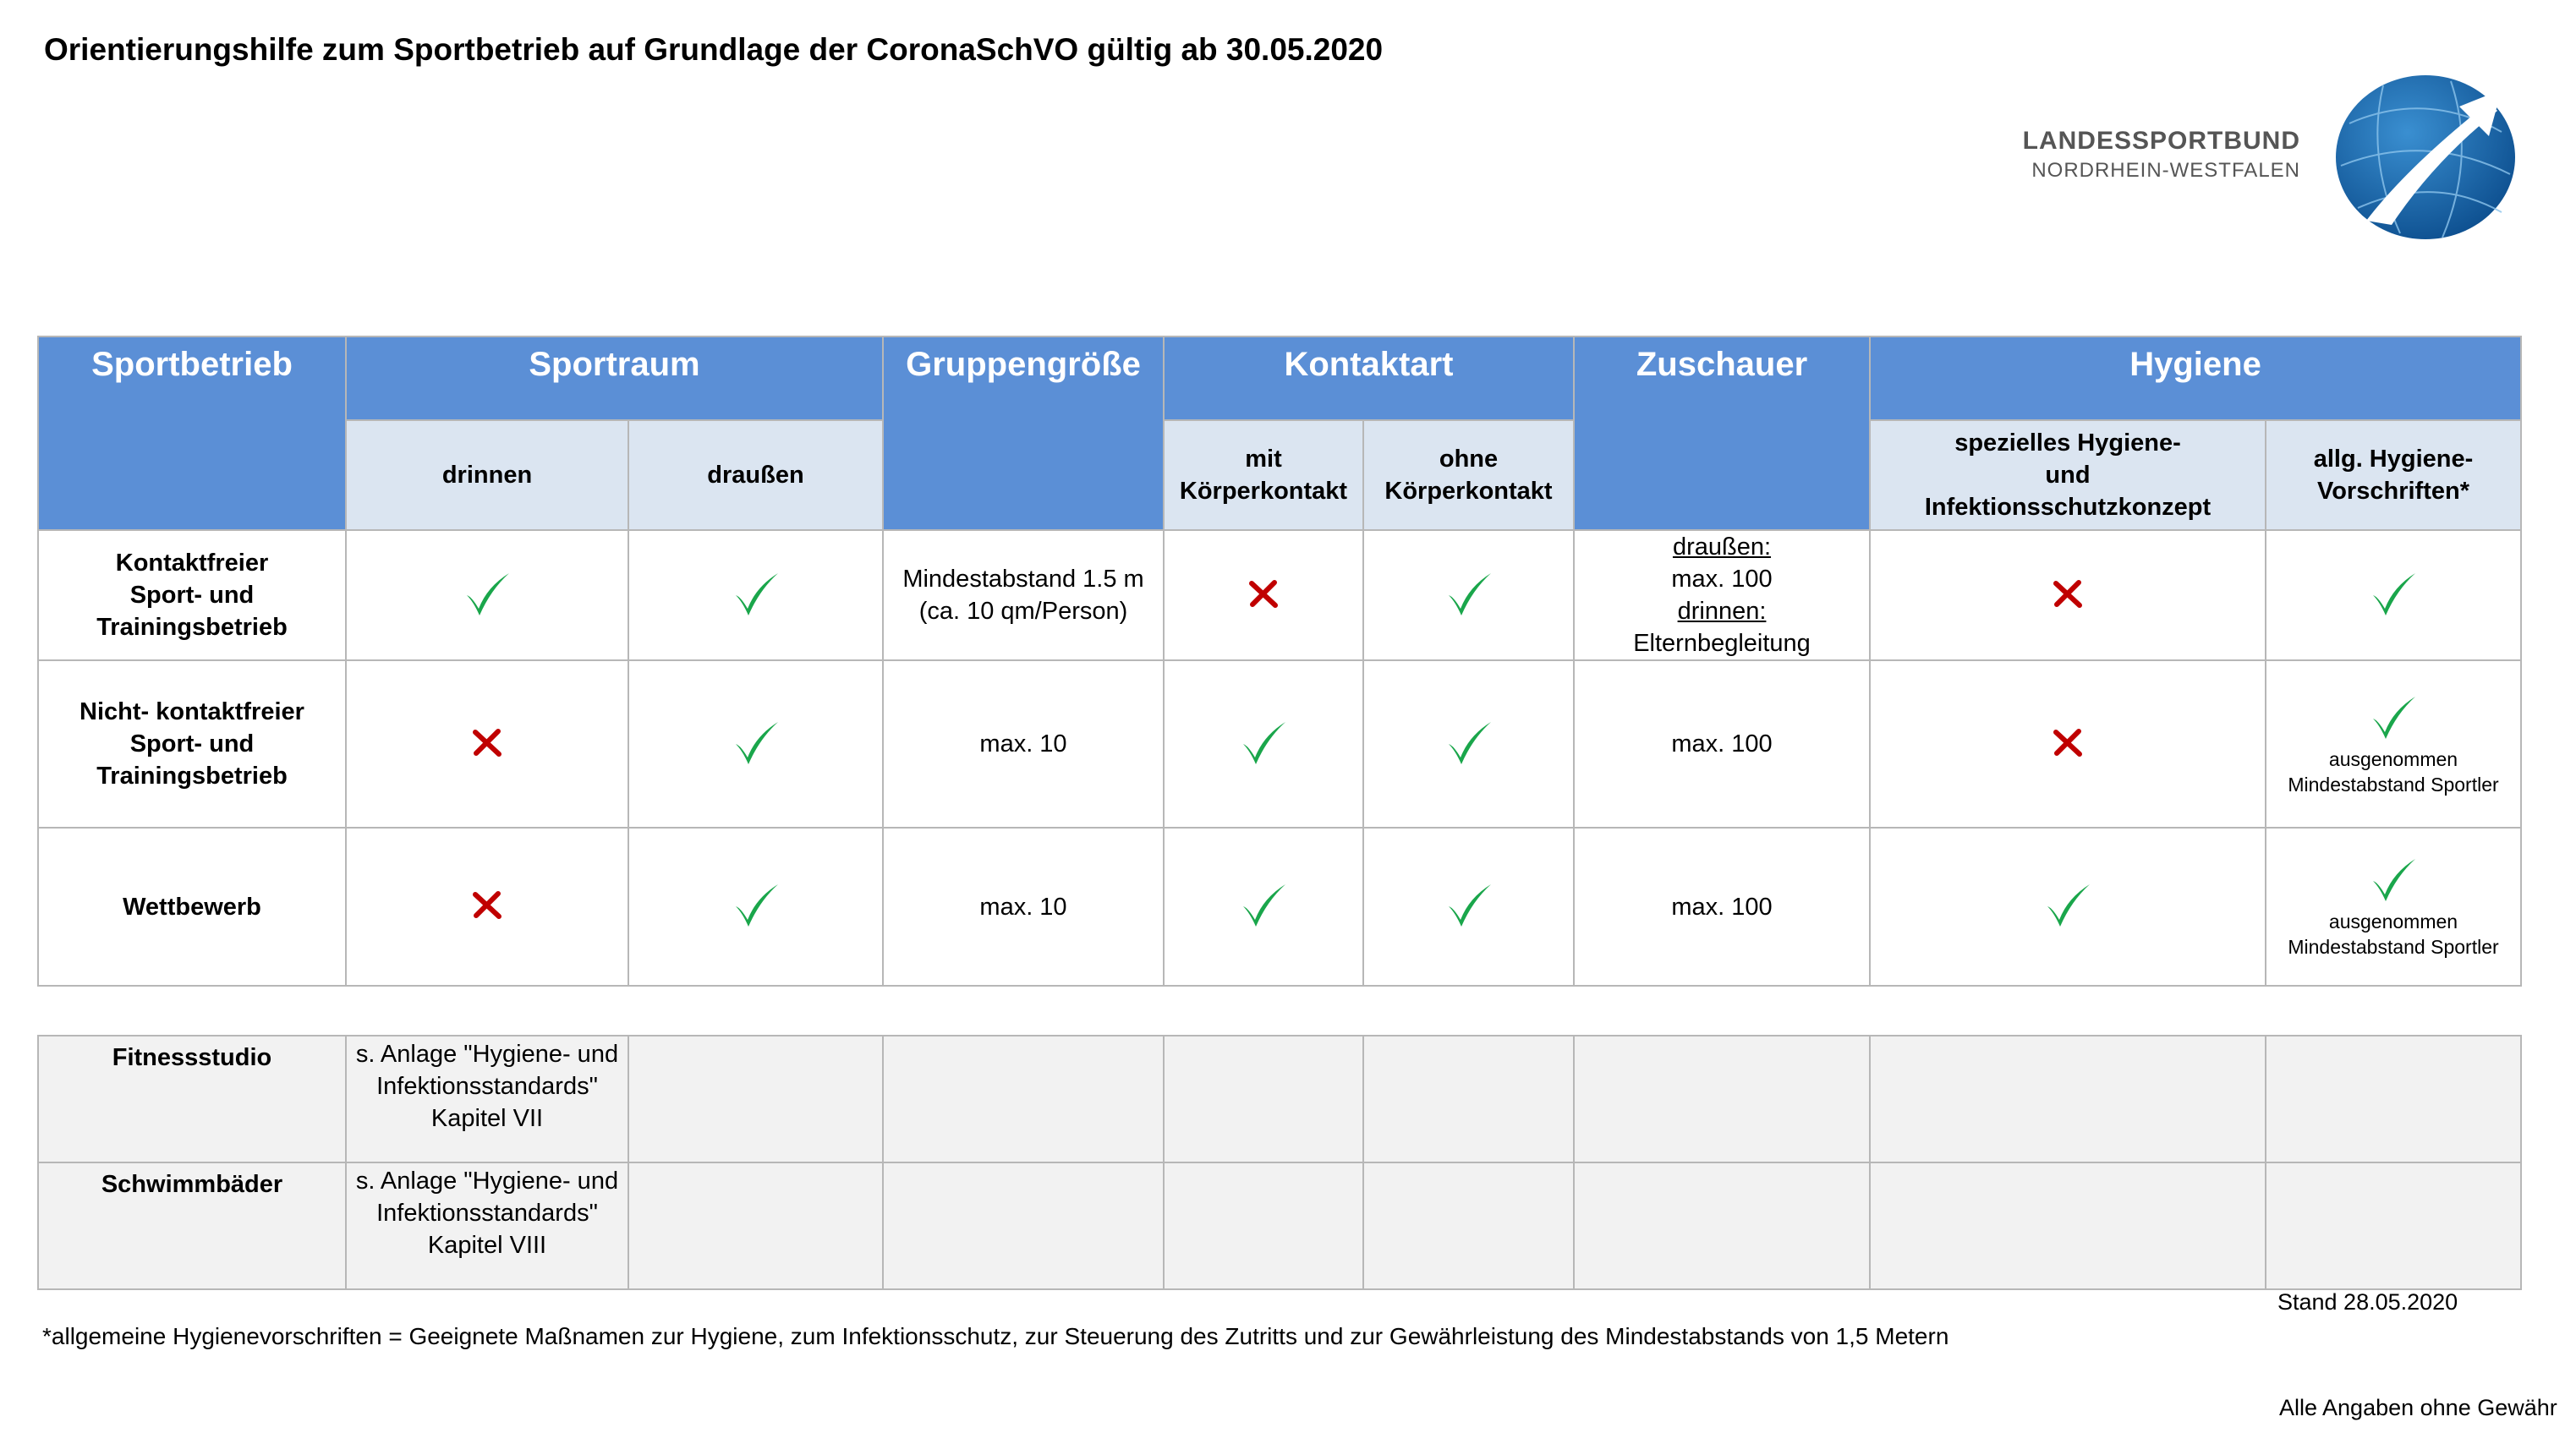 The image size is (2576, 1433). What do you see at coordinates (2195, 378) in the screenshot?
I see `header-hygiene: Hygiene` at bounding box center [2195, 378].